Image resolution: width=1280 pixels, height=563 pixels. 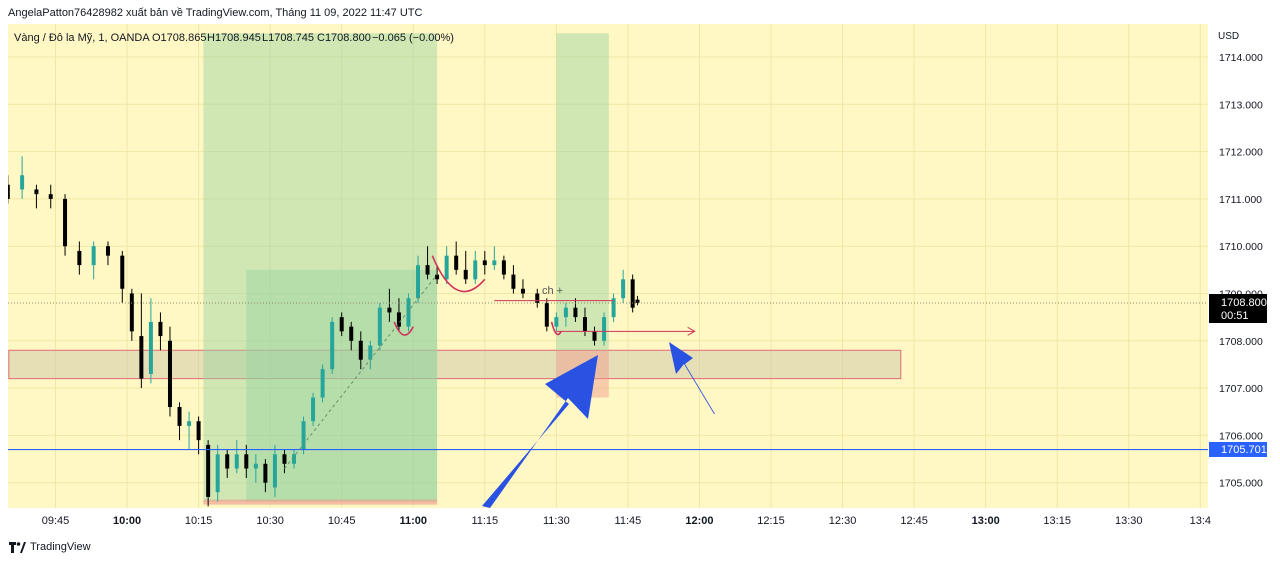 I want to click on legend-close: C1708.800, so click(x=344, y=38).